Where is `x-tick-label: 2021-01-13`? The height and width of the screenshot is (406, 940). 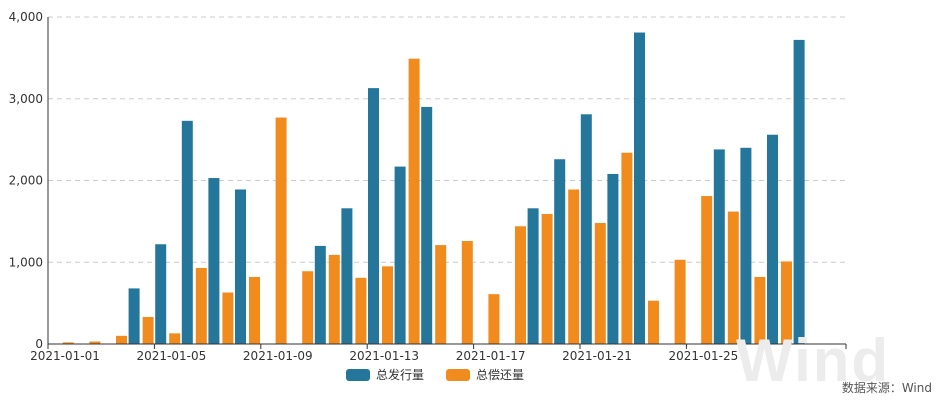
x-tick-label: 2021-01-13 is located at coordinates (384, 356).